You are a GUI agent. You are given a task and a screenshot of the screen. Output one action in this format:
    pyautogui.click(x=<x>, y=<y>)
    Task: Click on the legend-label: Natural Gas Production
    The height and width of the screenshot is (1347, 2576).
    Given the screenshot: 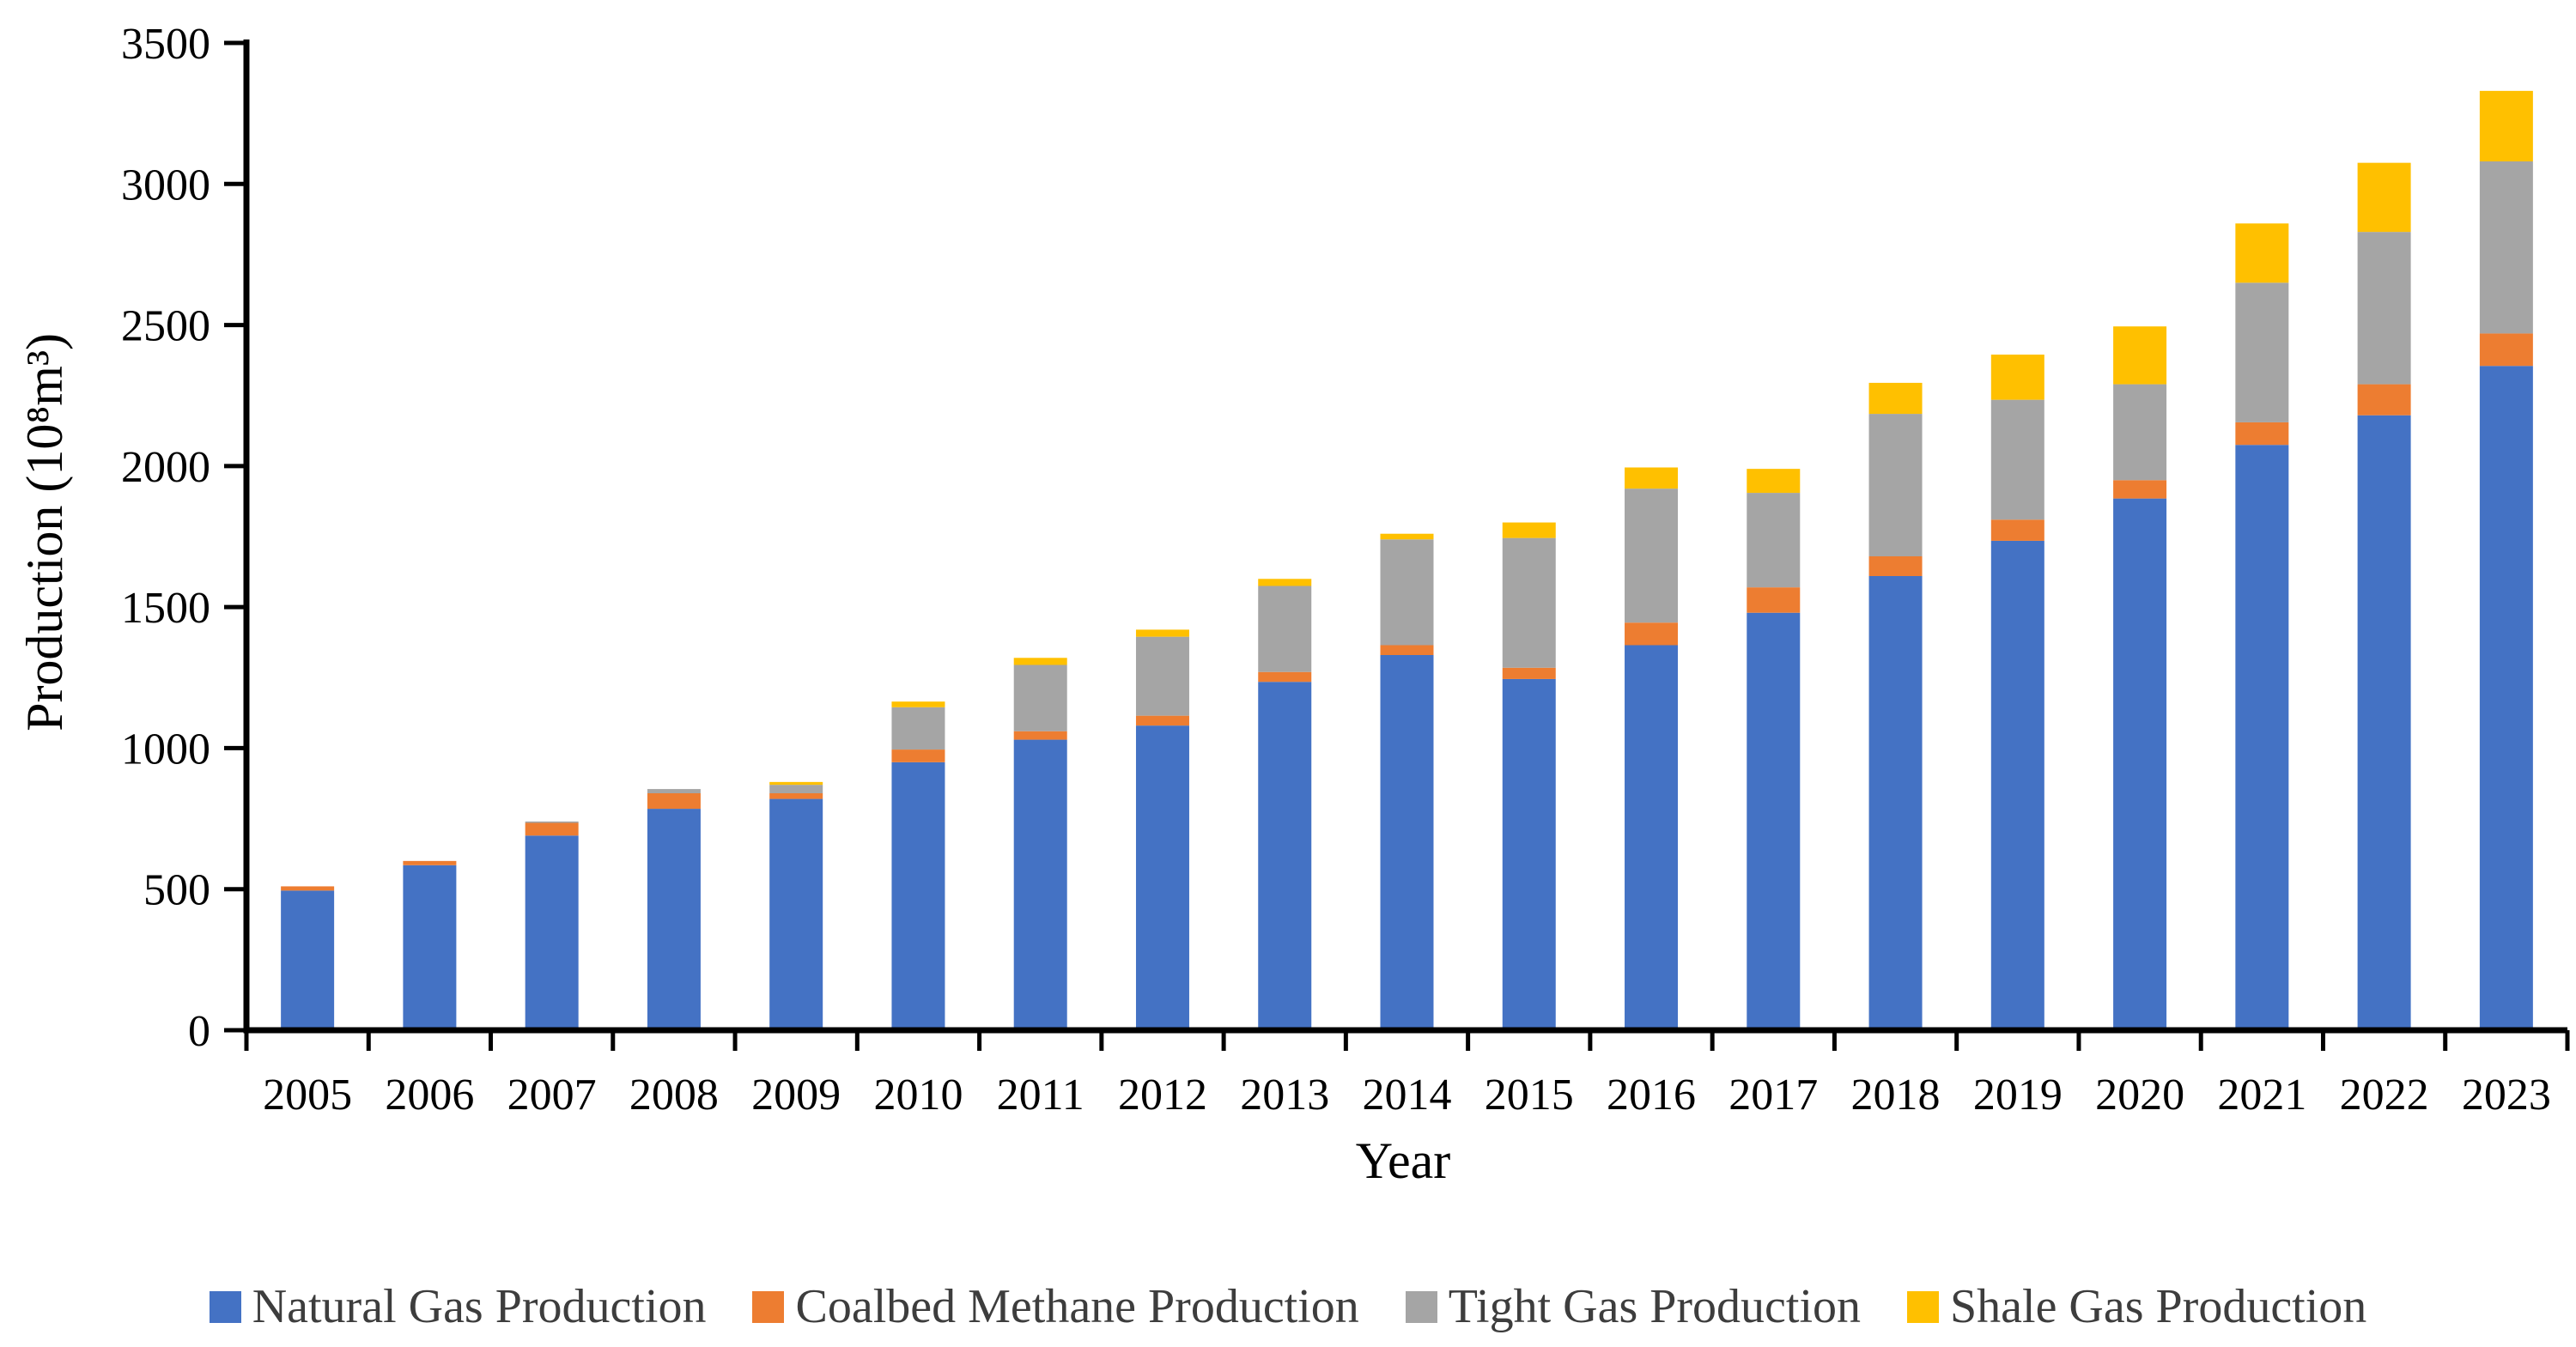 What is the action you would take?
    pyautogui.click(x=479, y=1306)
    